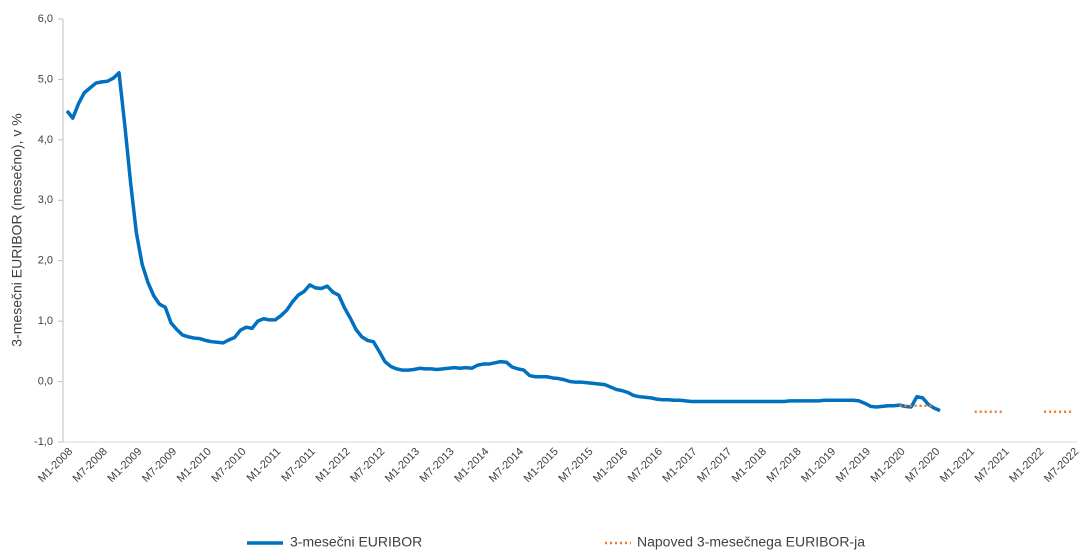 This screenshot has width=1083, height=551. What do you see at coordinates (749, 465) in the screenshot?
I see `x-tick-label: M1-2018` at bounding box center [749, 465].